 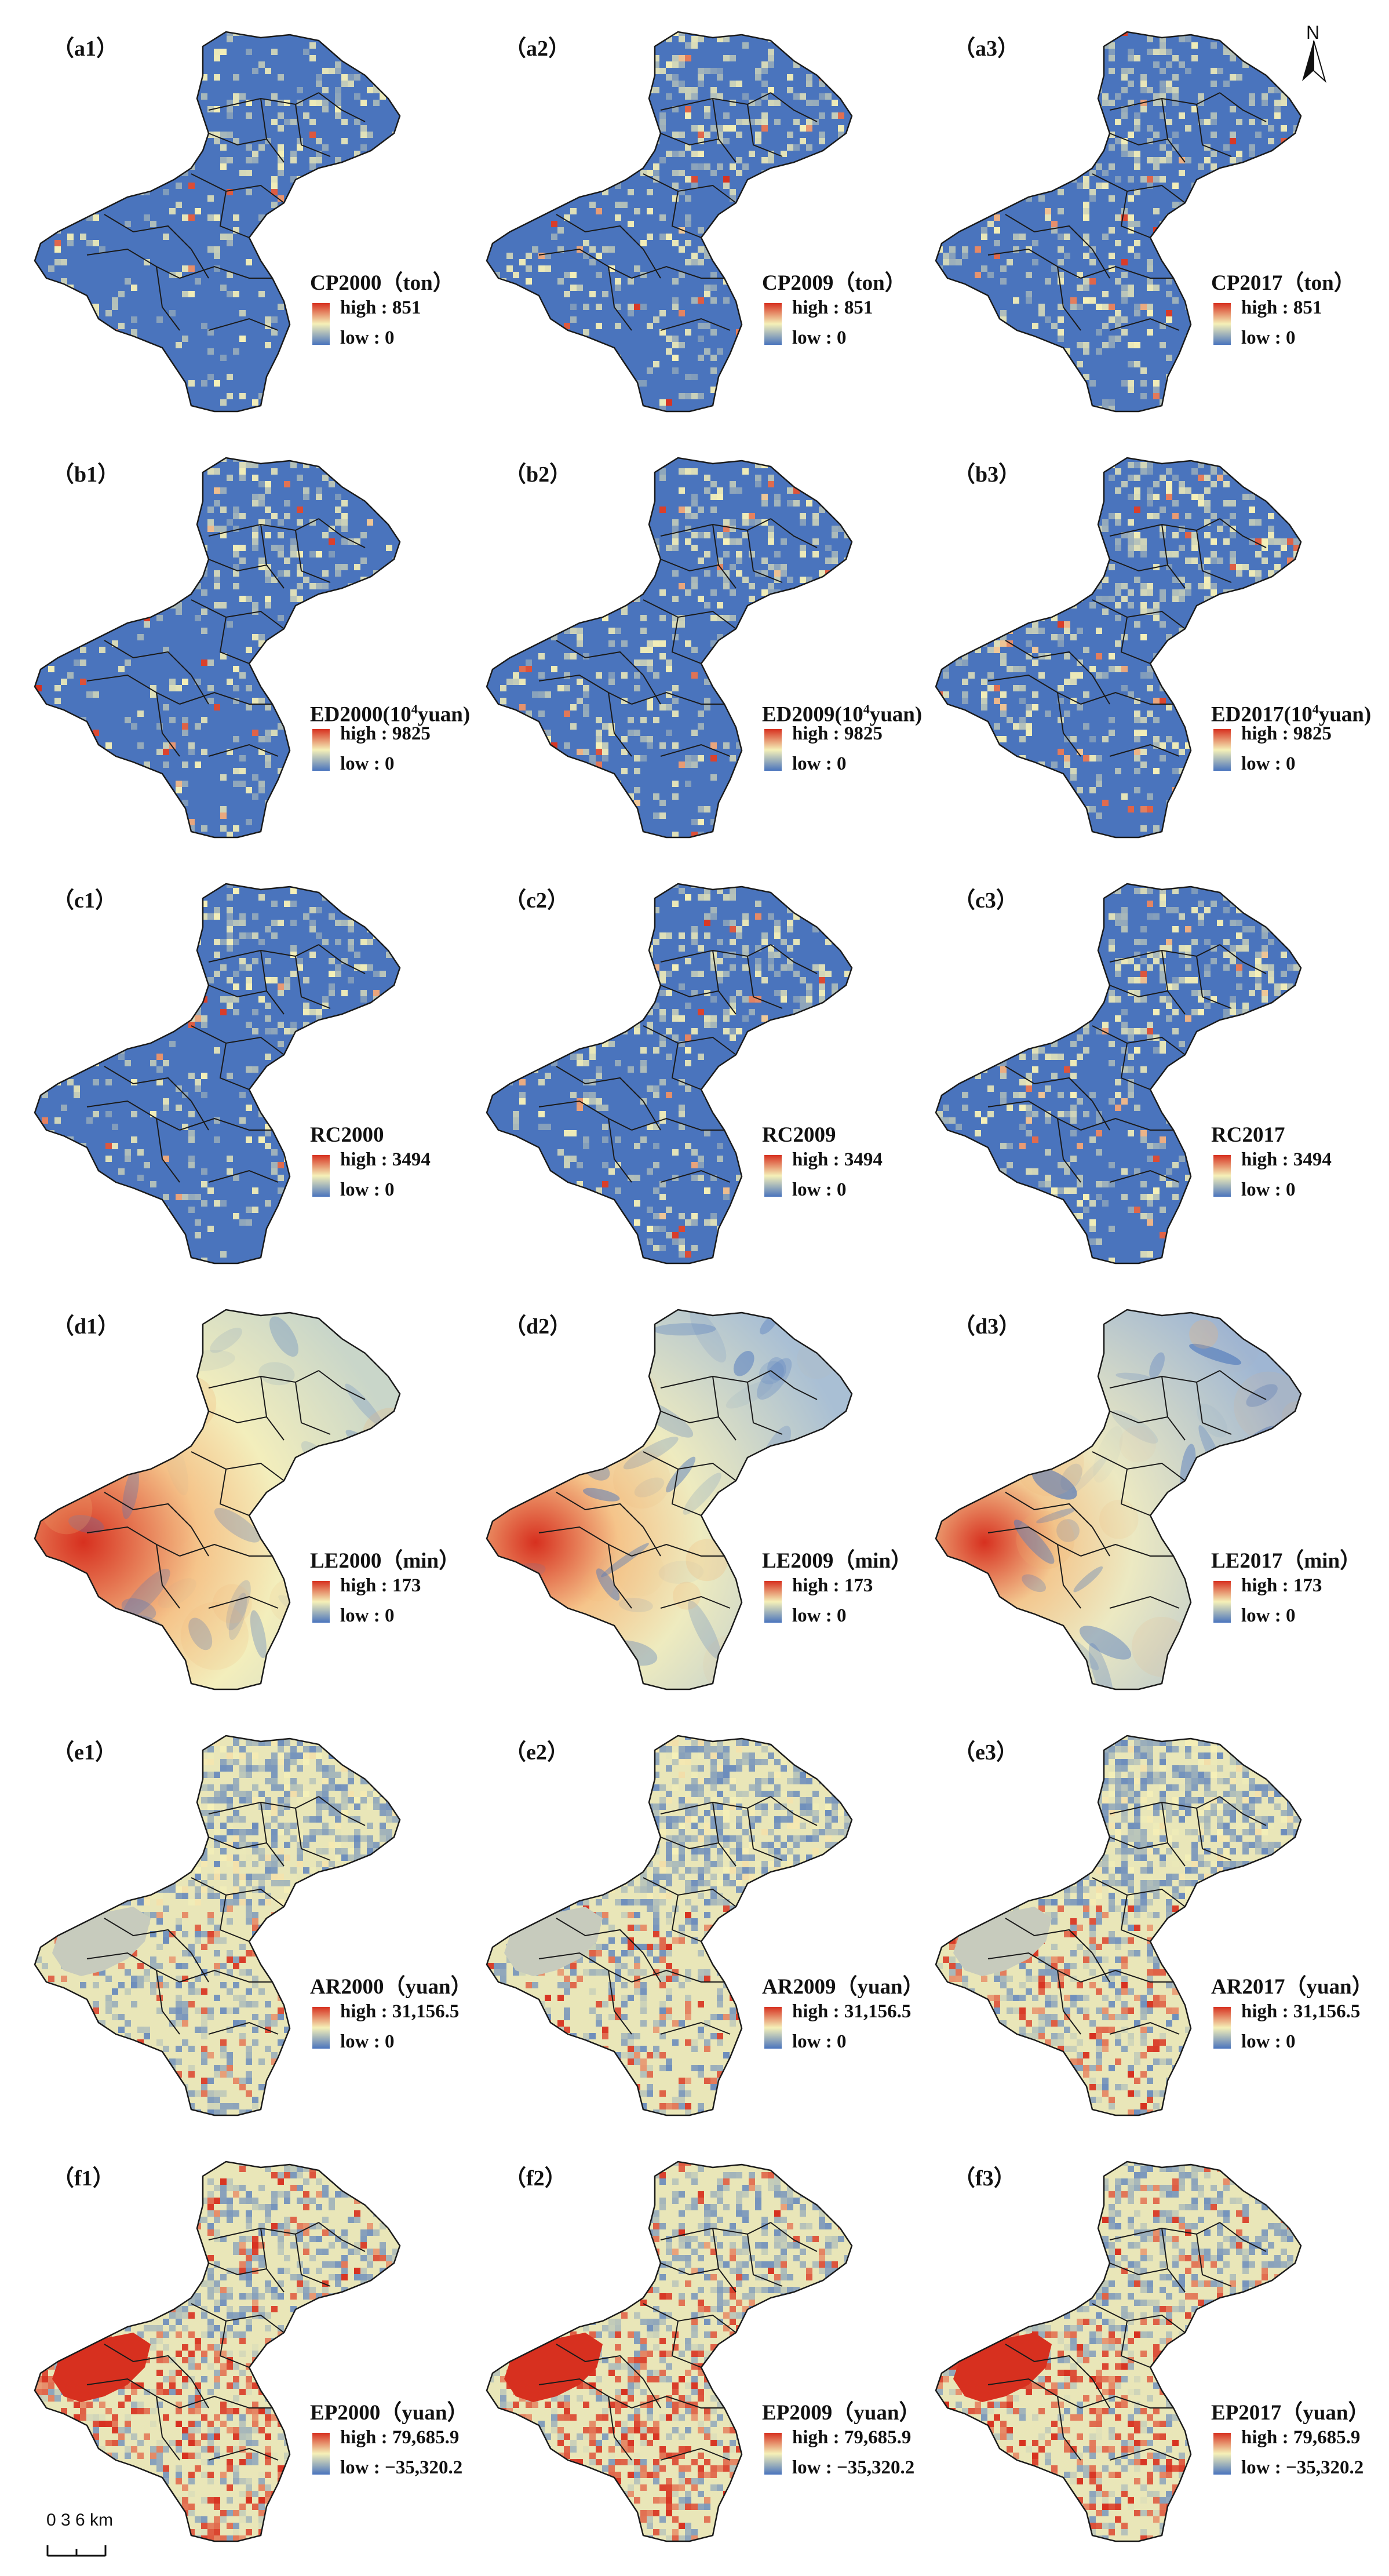 I want to click on map-panel: （d2） LE2009（min） high : 173 low : 0, so click(x=691, y=1492).